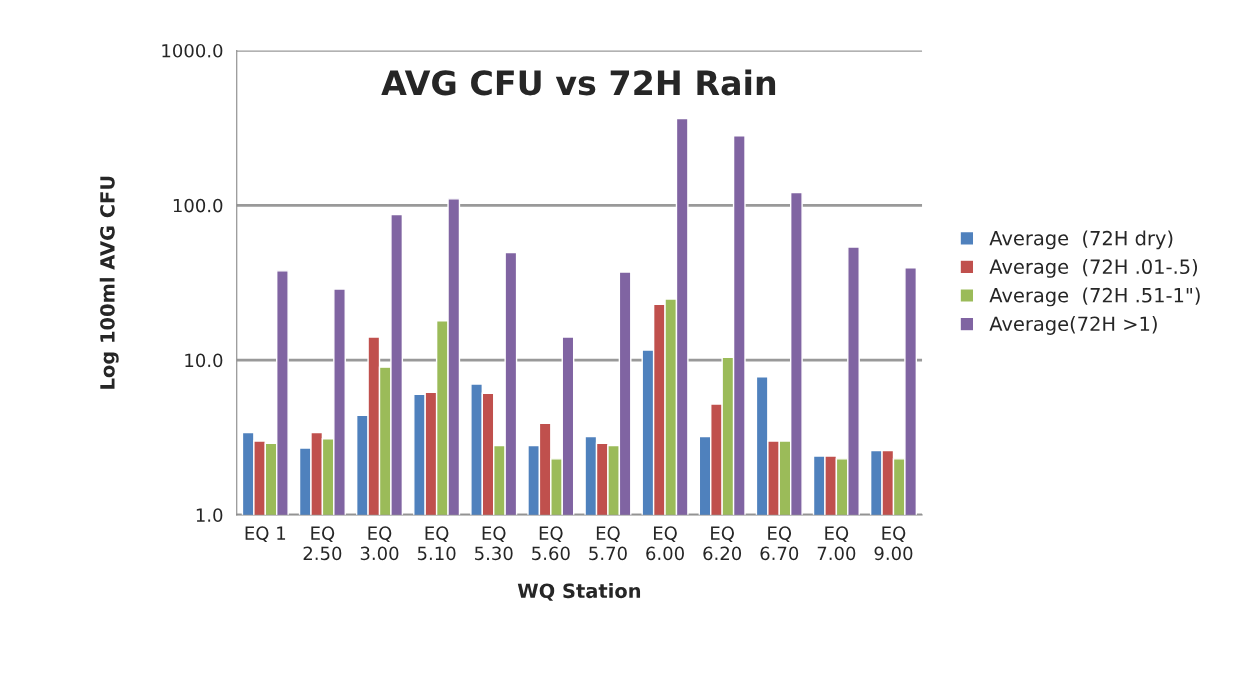  Describe the element at coordinates (836, 543) in the screenshot. I see `x-tick-label: EQ 7.00` at that location.